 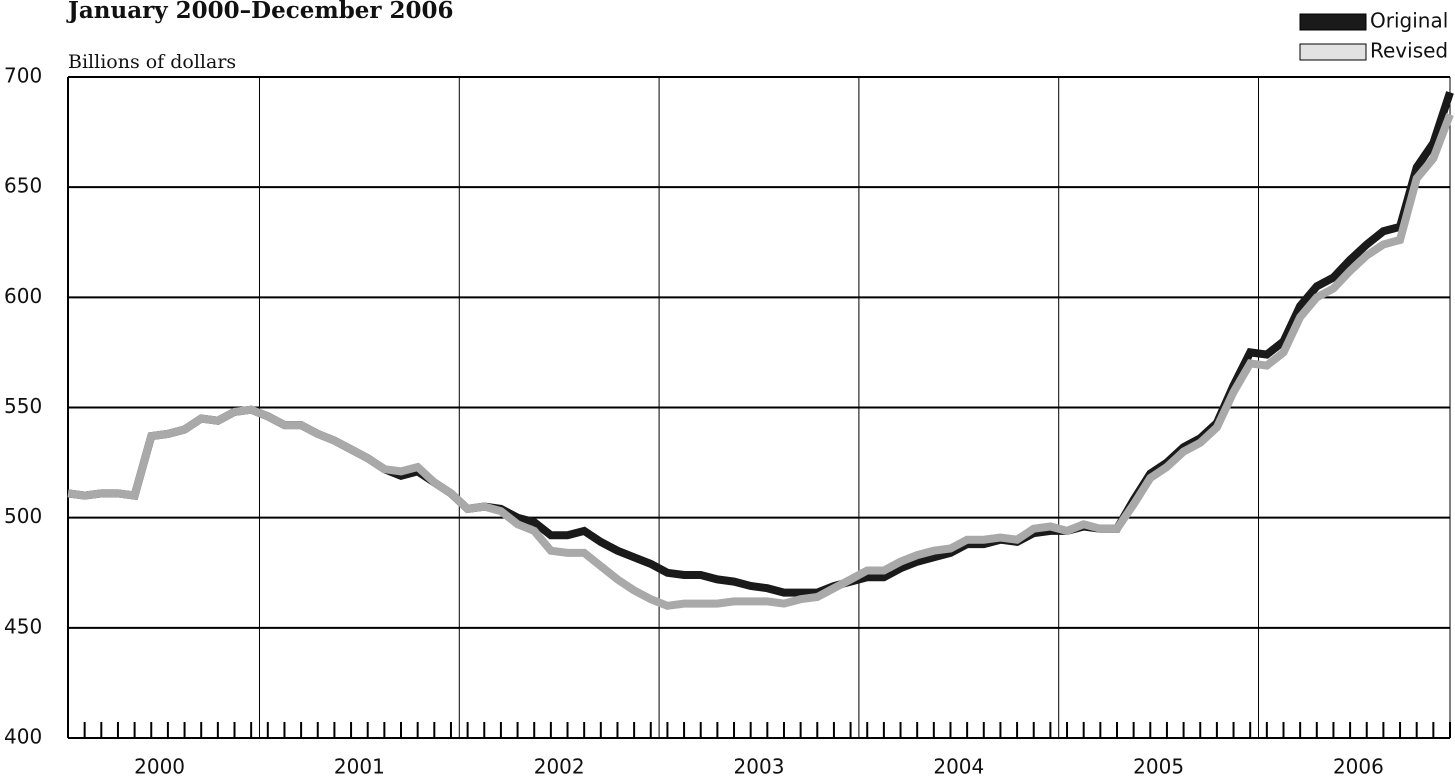 What do you see at coordinates (23, 406) in the screenshot?
I see `y-tick-label: 550` at bounding box center [23, 406].